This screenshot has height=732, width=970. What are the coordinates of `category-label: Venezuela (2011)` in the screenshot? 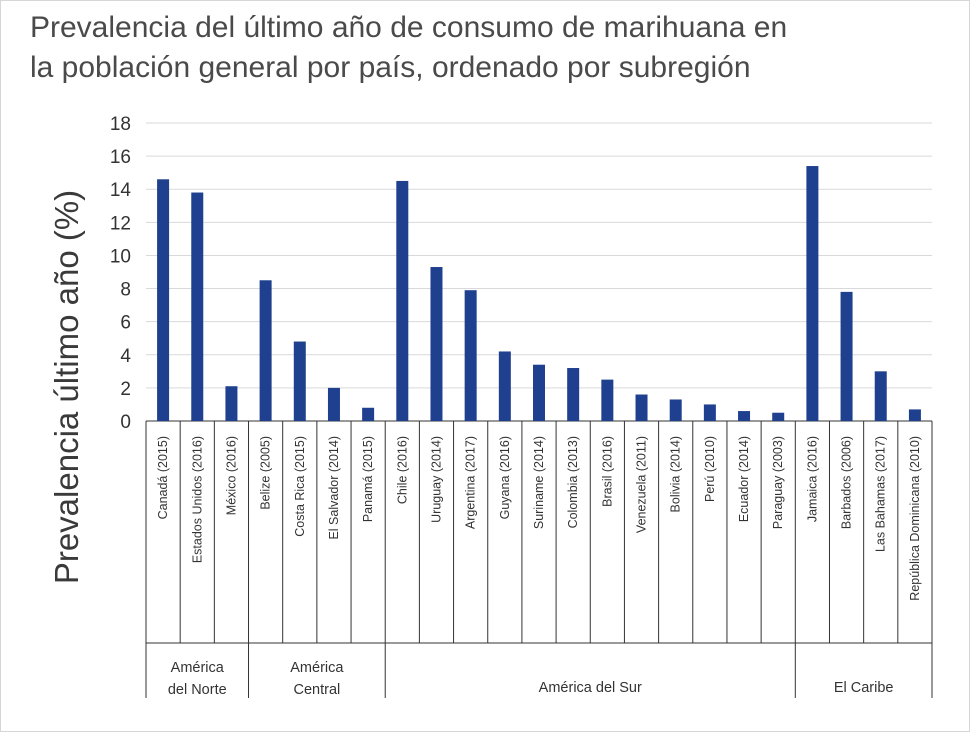 It's located at (642, 484).